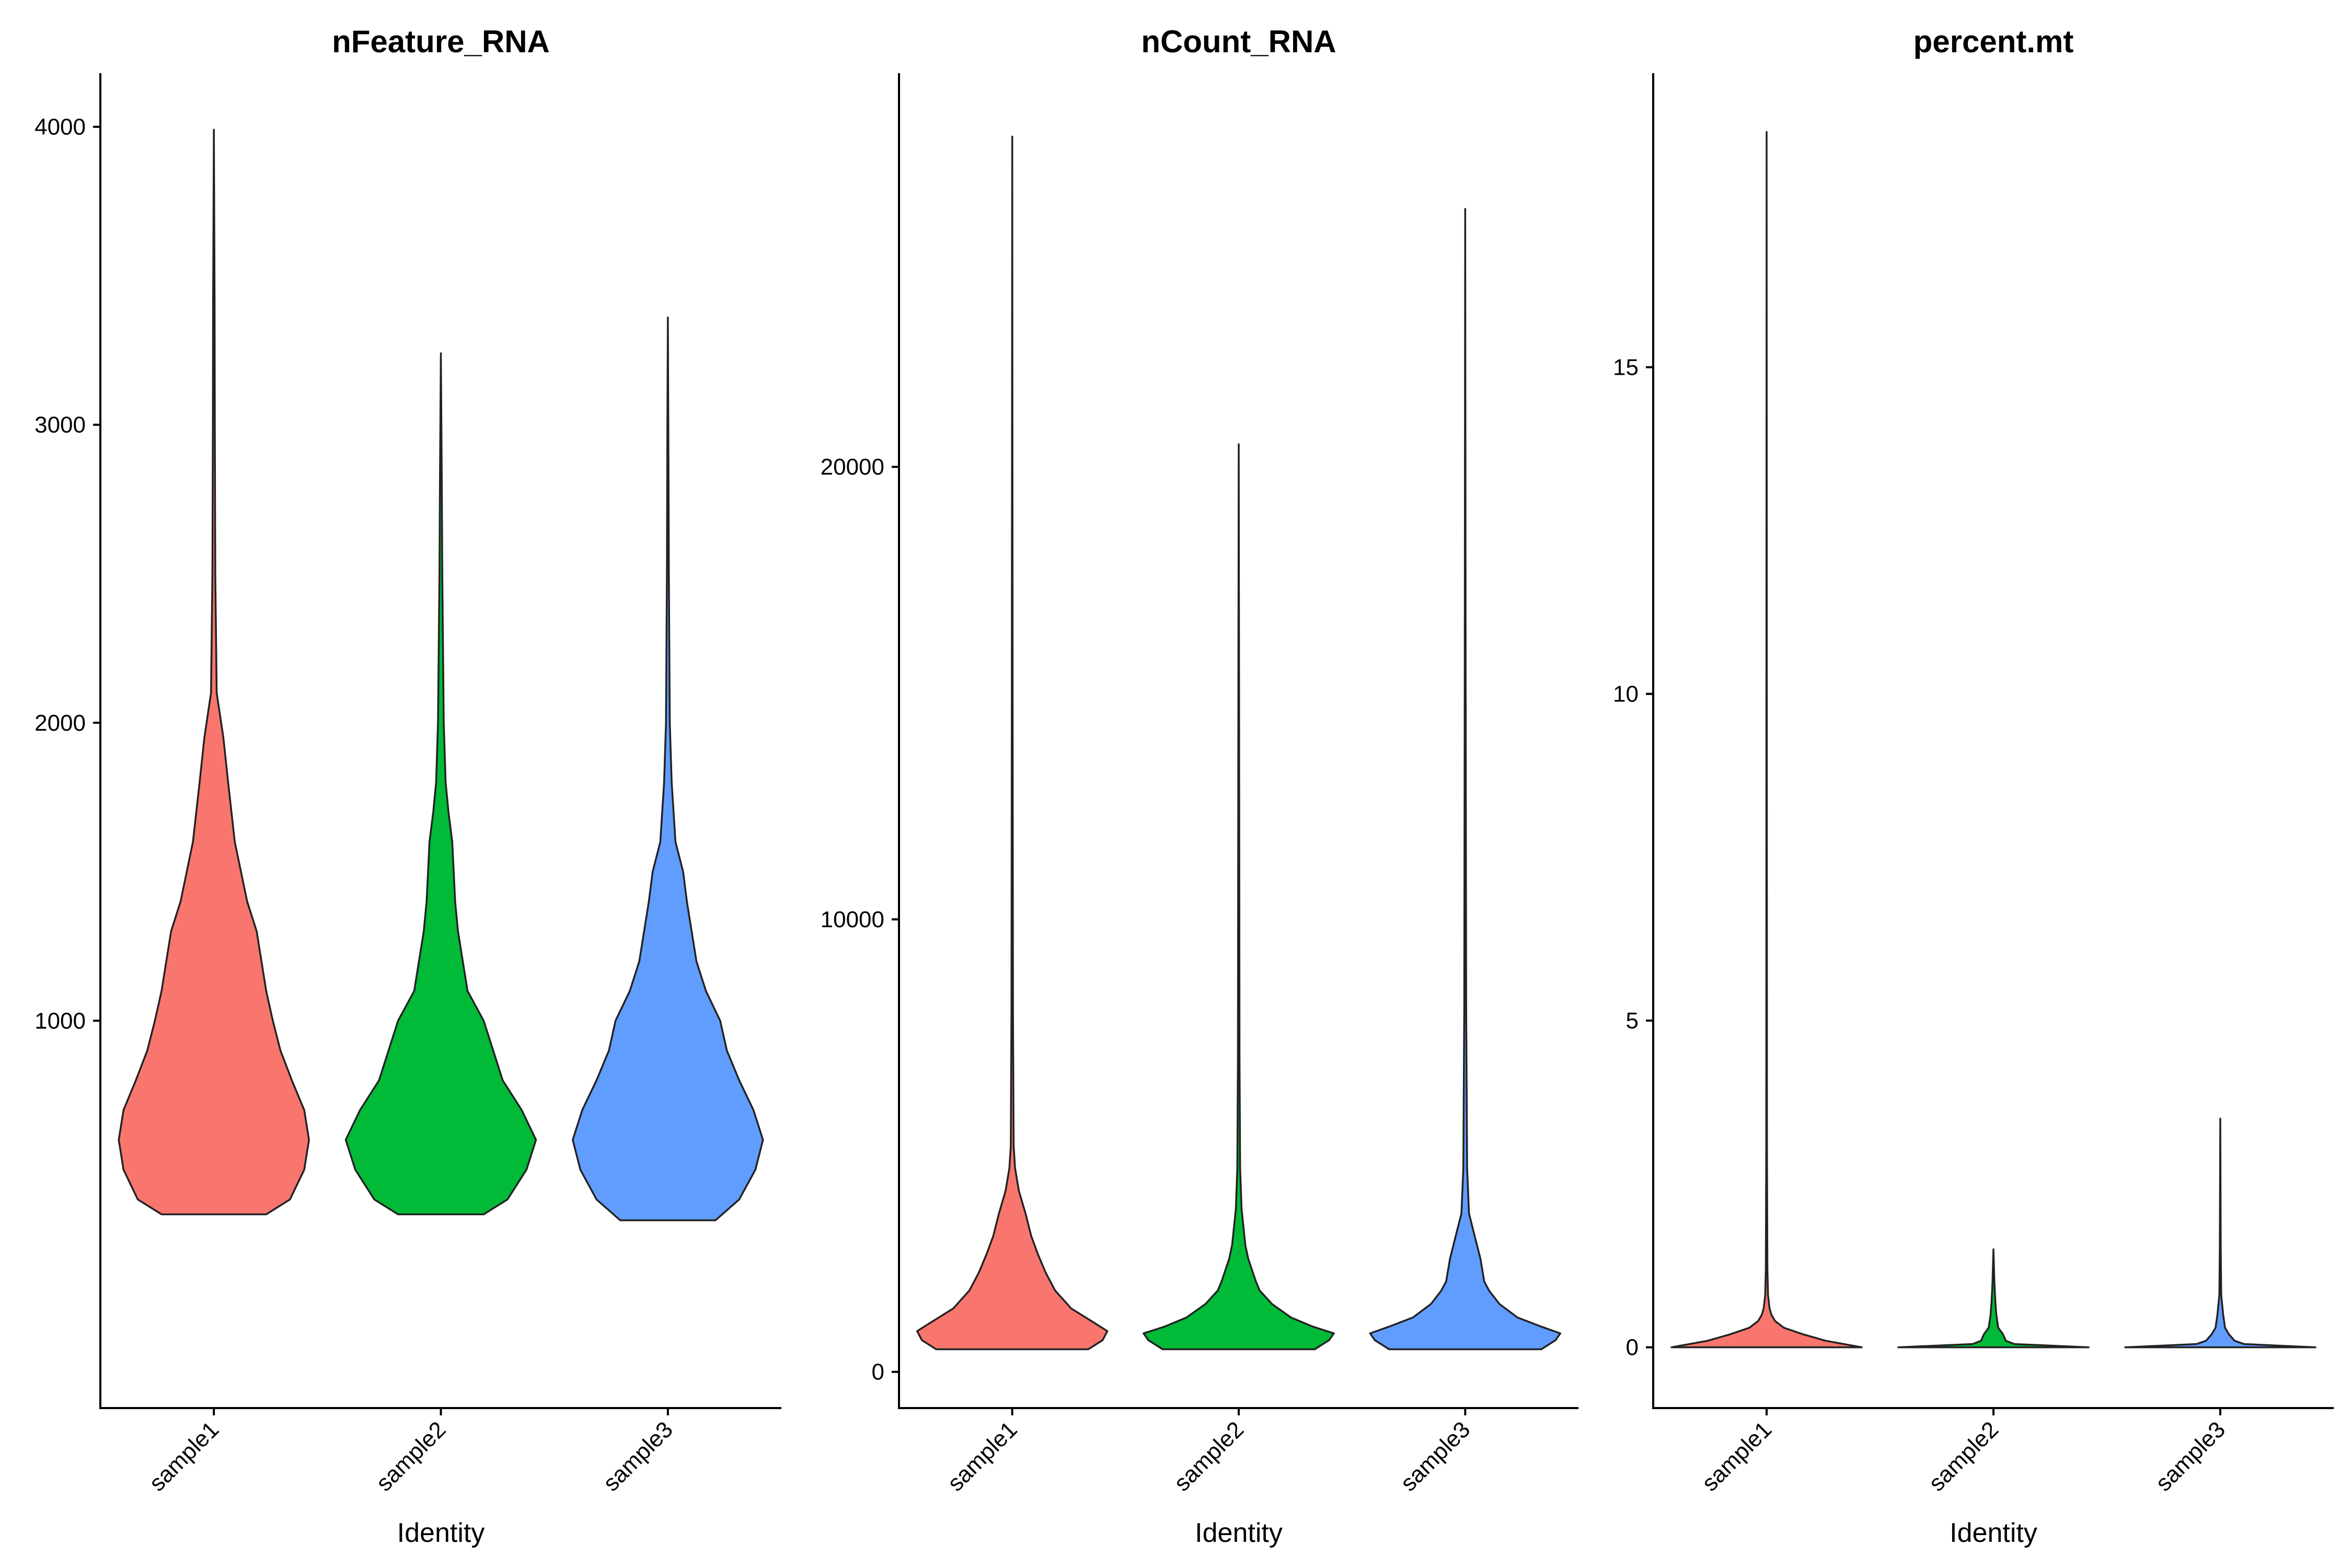 The width and height of the screenshot is (2352, 1568). What do you see at coordinates (1626, 368) in the screenshot?
I see `y-tick-label: 15` at bounding box center [1626, 368].